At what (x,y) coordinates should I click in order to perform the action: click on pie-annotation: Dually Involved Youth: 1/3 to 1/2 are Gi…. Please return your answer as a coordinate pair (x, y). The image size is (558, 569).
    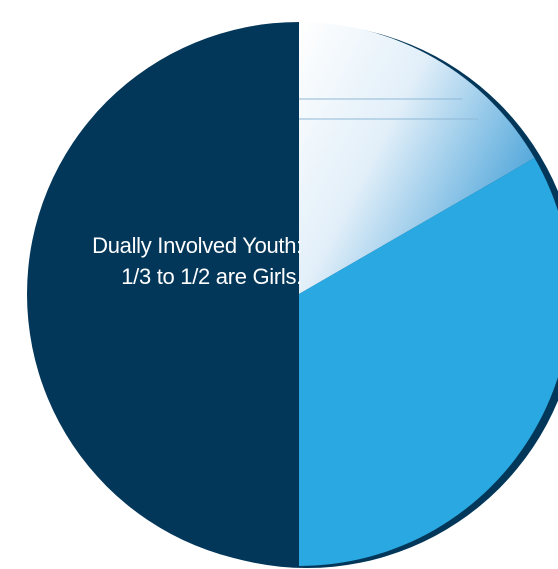
    Looking at the image, I should click on (197, 261).